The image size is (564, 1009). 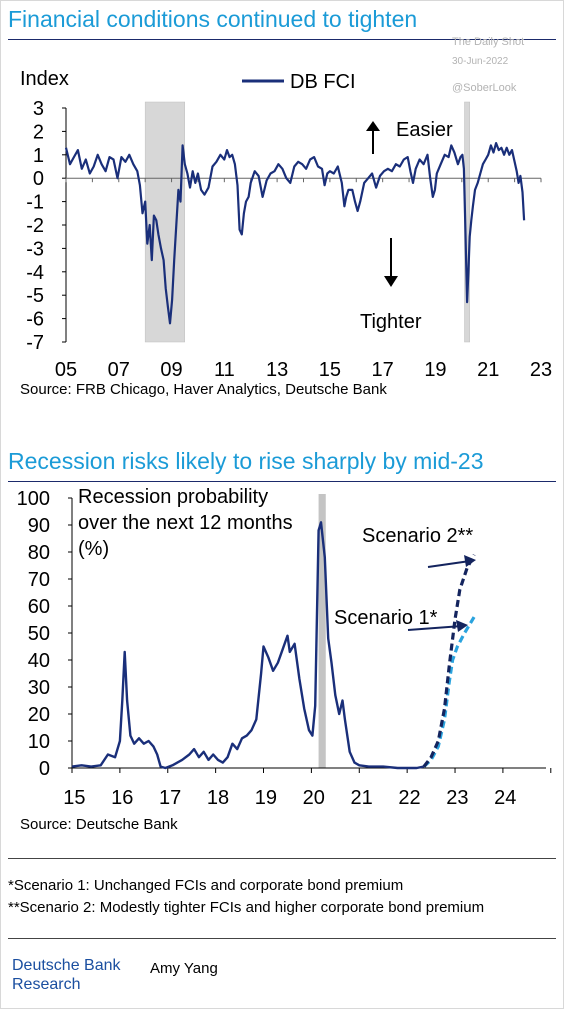 I want to click on watermark-date: 30-Jun-2022, so click(x=480, y=61).